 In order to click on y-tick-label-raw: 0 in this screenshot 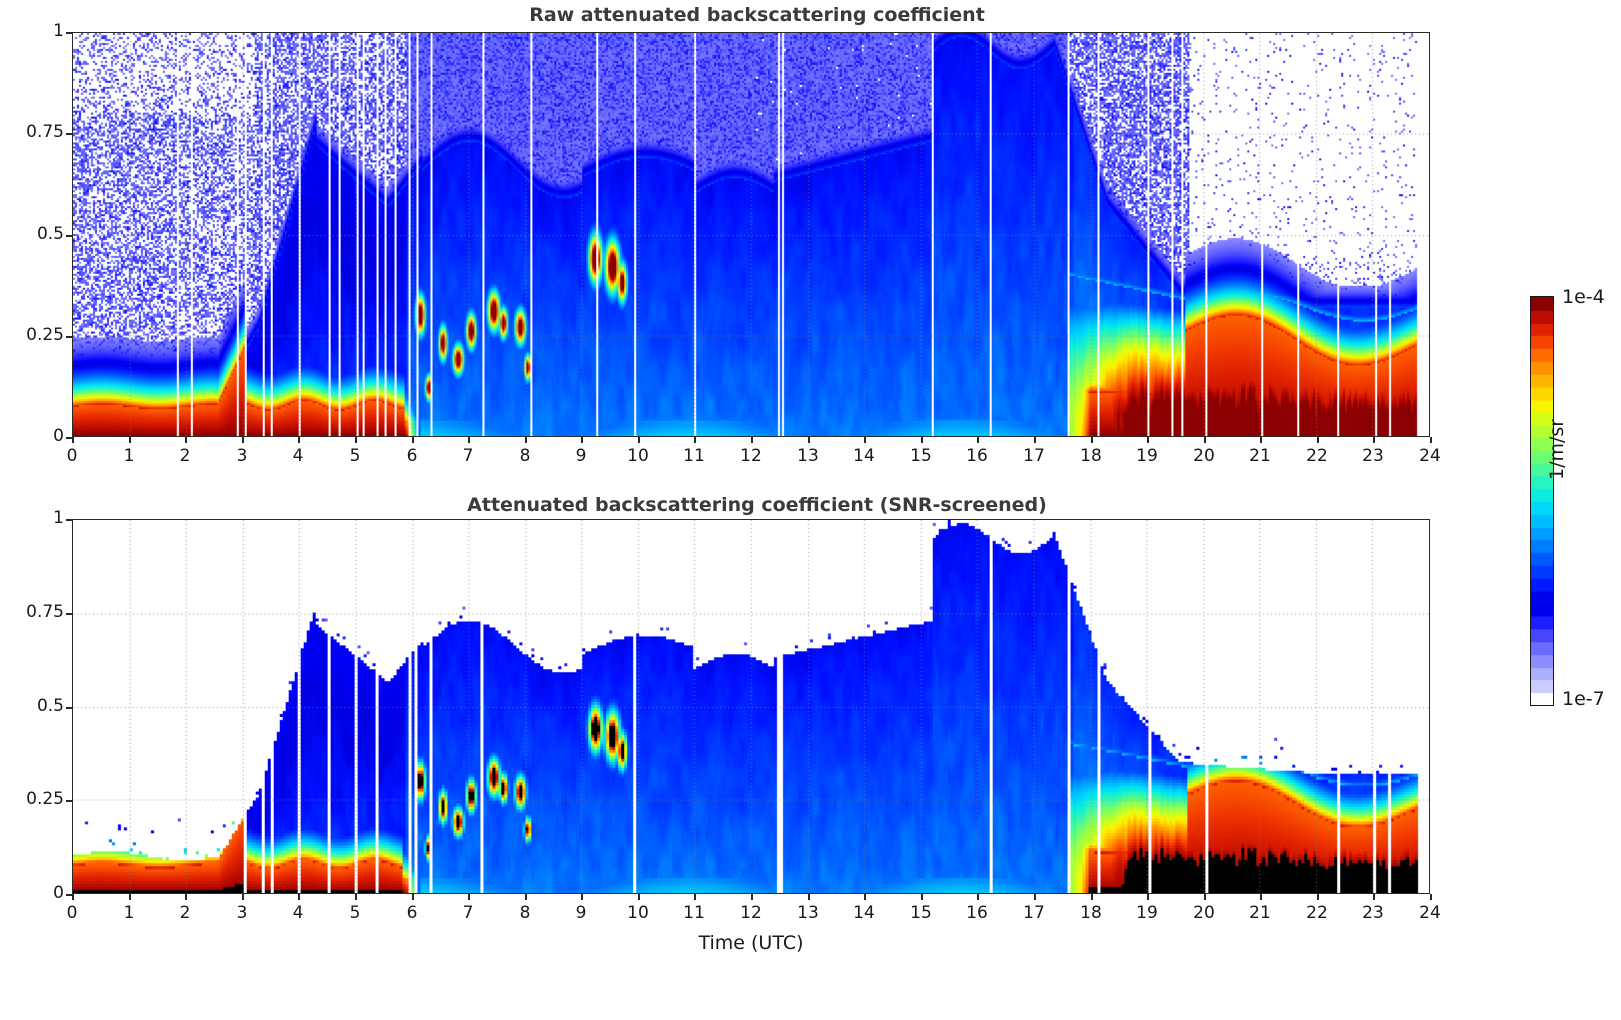, I will do `click(58, 436)`.